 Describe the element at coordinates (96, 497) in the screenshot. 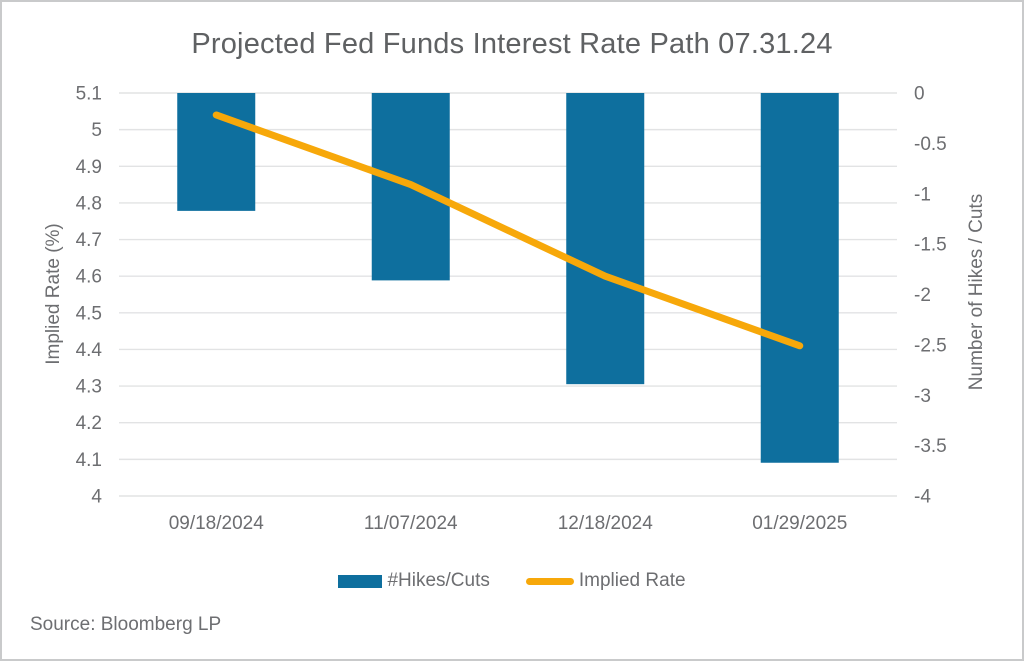

I see `left-axis-tick-label: 4` at that location.